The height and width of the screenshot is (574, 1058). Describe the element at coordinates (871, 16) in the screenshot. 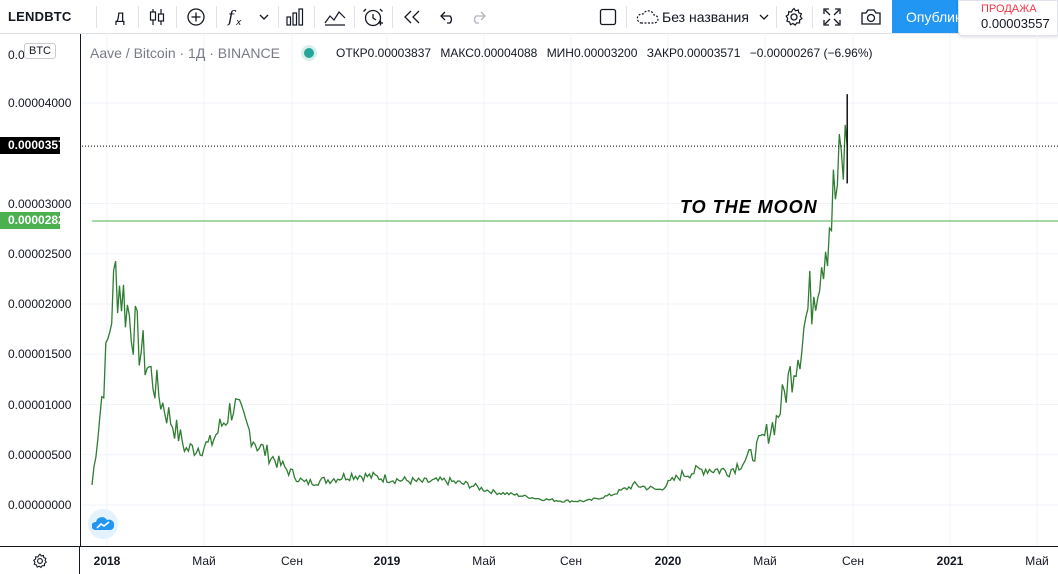

I see `camera-icon` at that location.